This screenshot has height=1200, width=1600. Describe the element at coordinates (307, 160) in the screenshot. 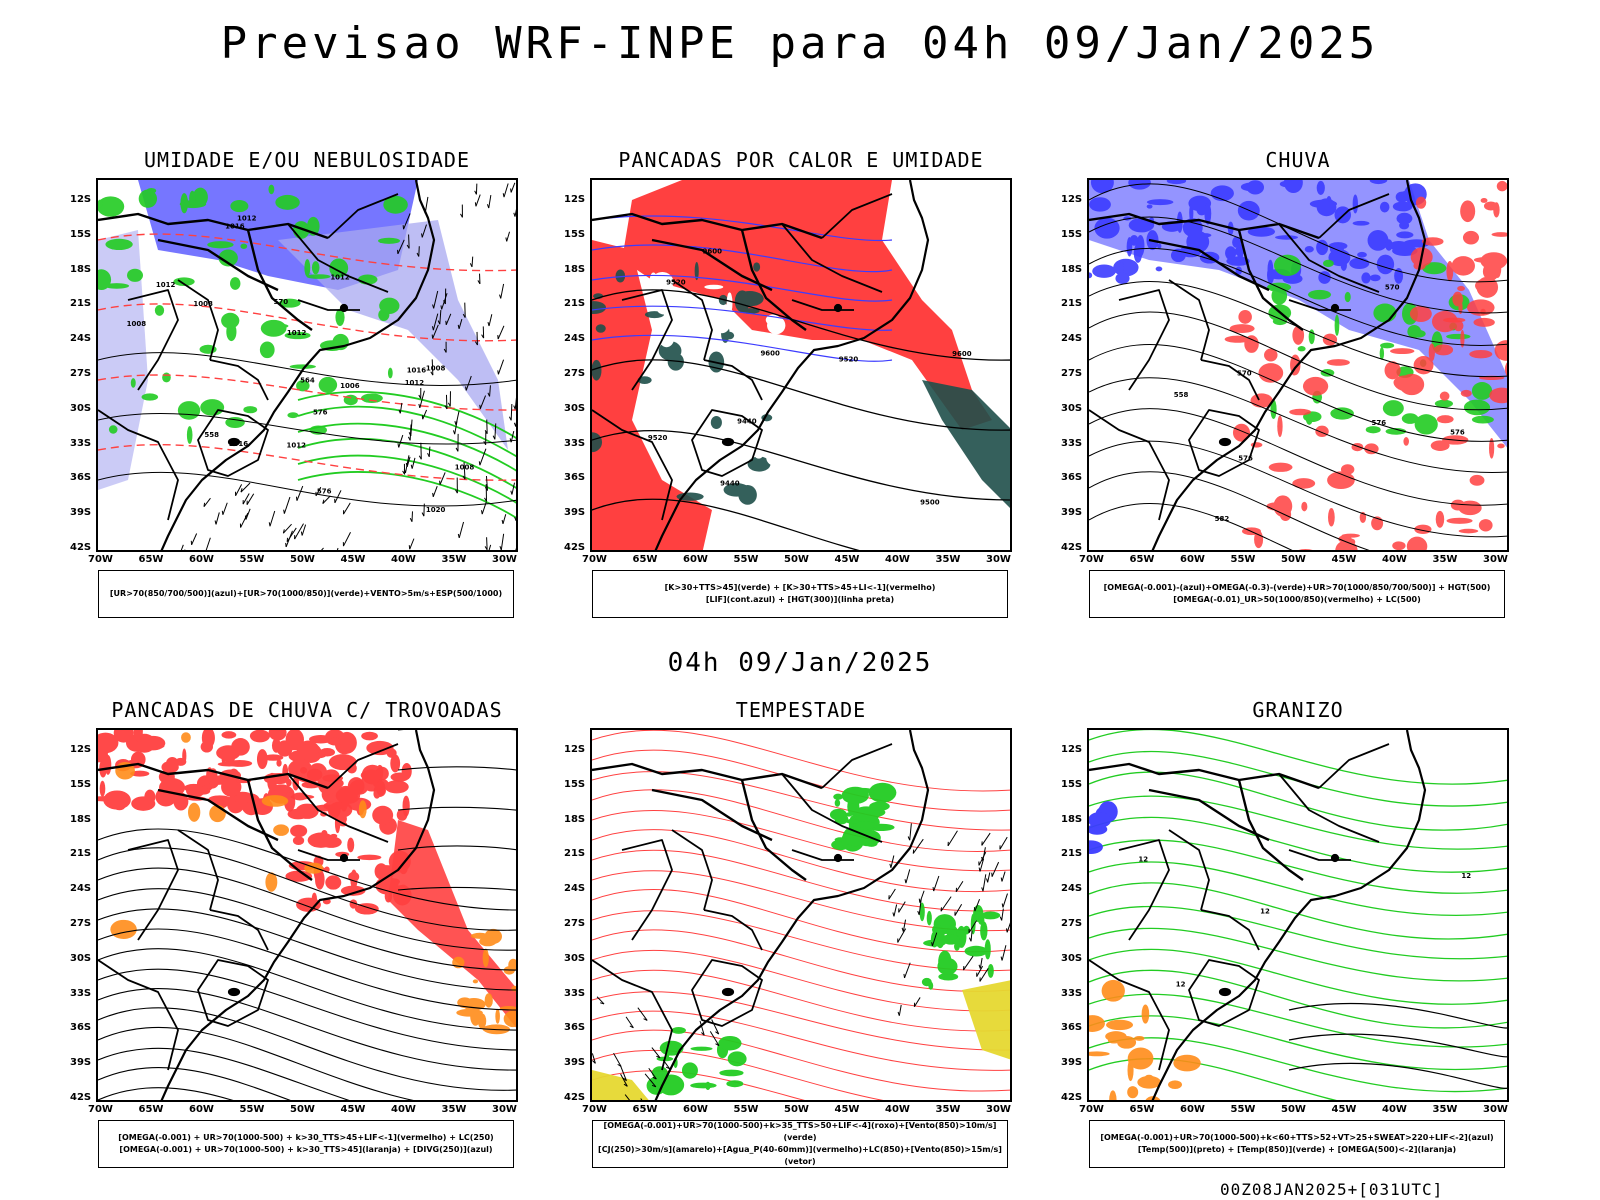

I see `panel-title-umidade: UMIDADE E/OU NEBULOSIDADE` at that location.